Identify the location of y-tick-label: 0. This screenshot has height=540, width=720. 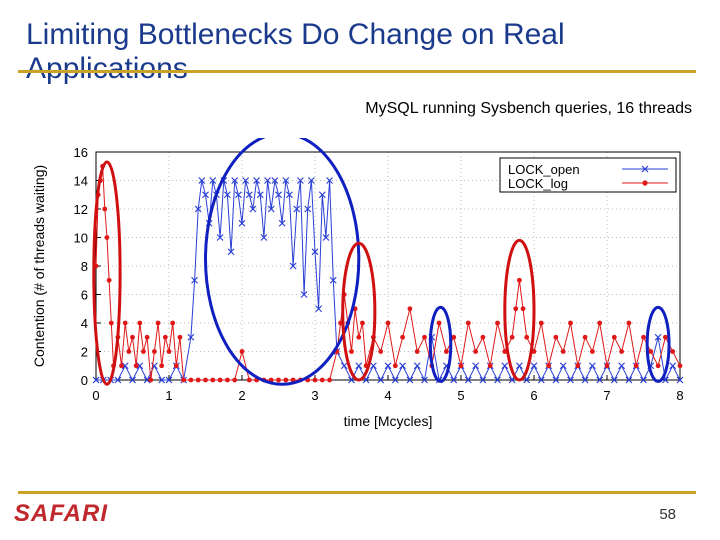
(84, 380).